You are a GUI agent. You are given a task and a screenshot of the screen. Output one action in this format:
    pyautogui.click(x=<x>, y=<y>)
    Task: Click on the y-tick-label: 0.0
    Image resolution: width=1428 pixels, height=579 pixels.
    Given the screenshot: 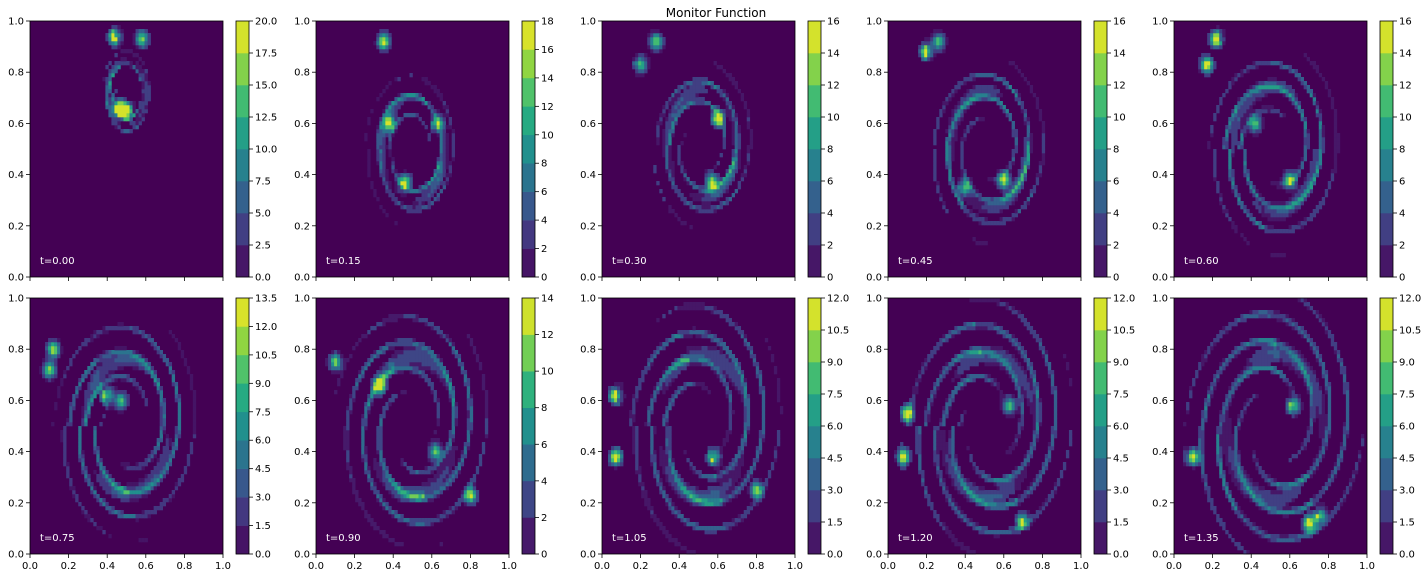 What is the action you would take?
    pyautogui.click(x=1160, y=278)
    